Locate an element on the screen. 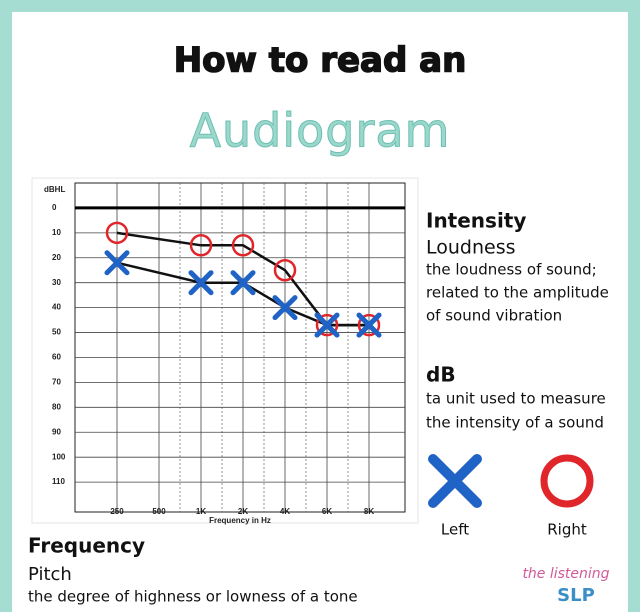 This screenshot has height=612, width=640. y-tick-label: 110 is located at coordinates (58, 481).